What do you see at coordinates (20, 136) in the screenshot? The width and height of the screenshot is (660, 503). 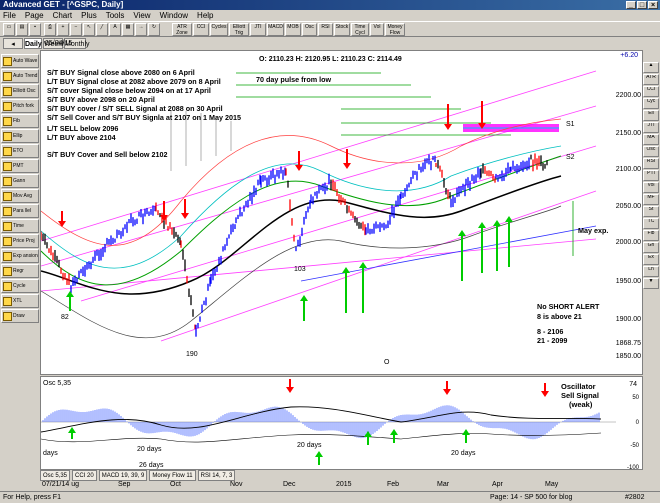 I see `ellipse-button: Ellip` at bounding box center [20, 136].